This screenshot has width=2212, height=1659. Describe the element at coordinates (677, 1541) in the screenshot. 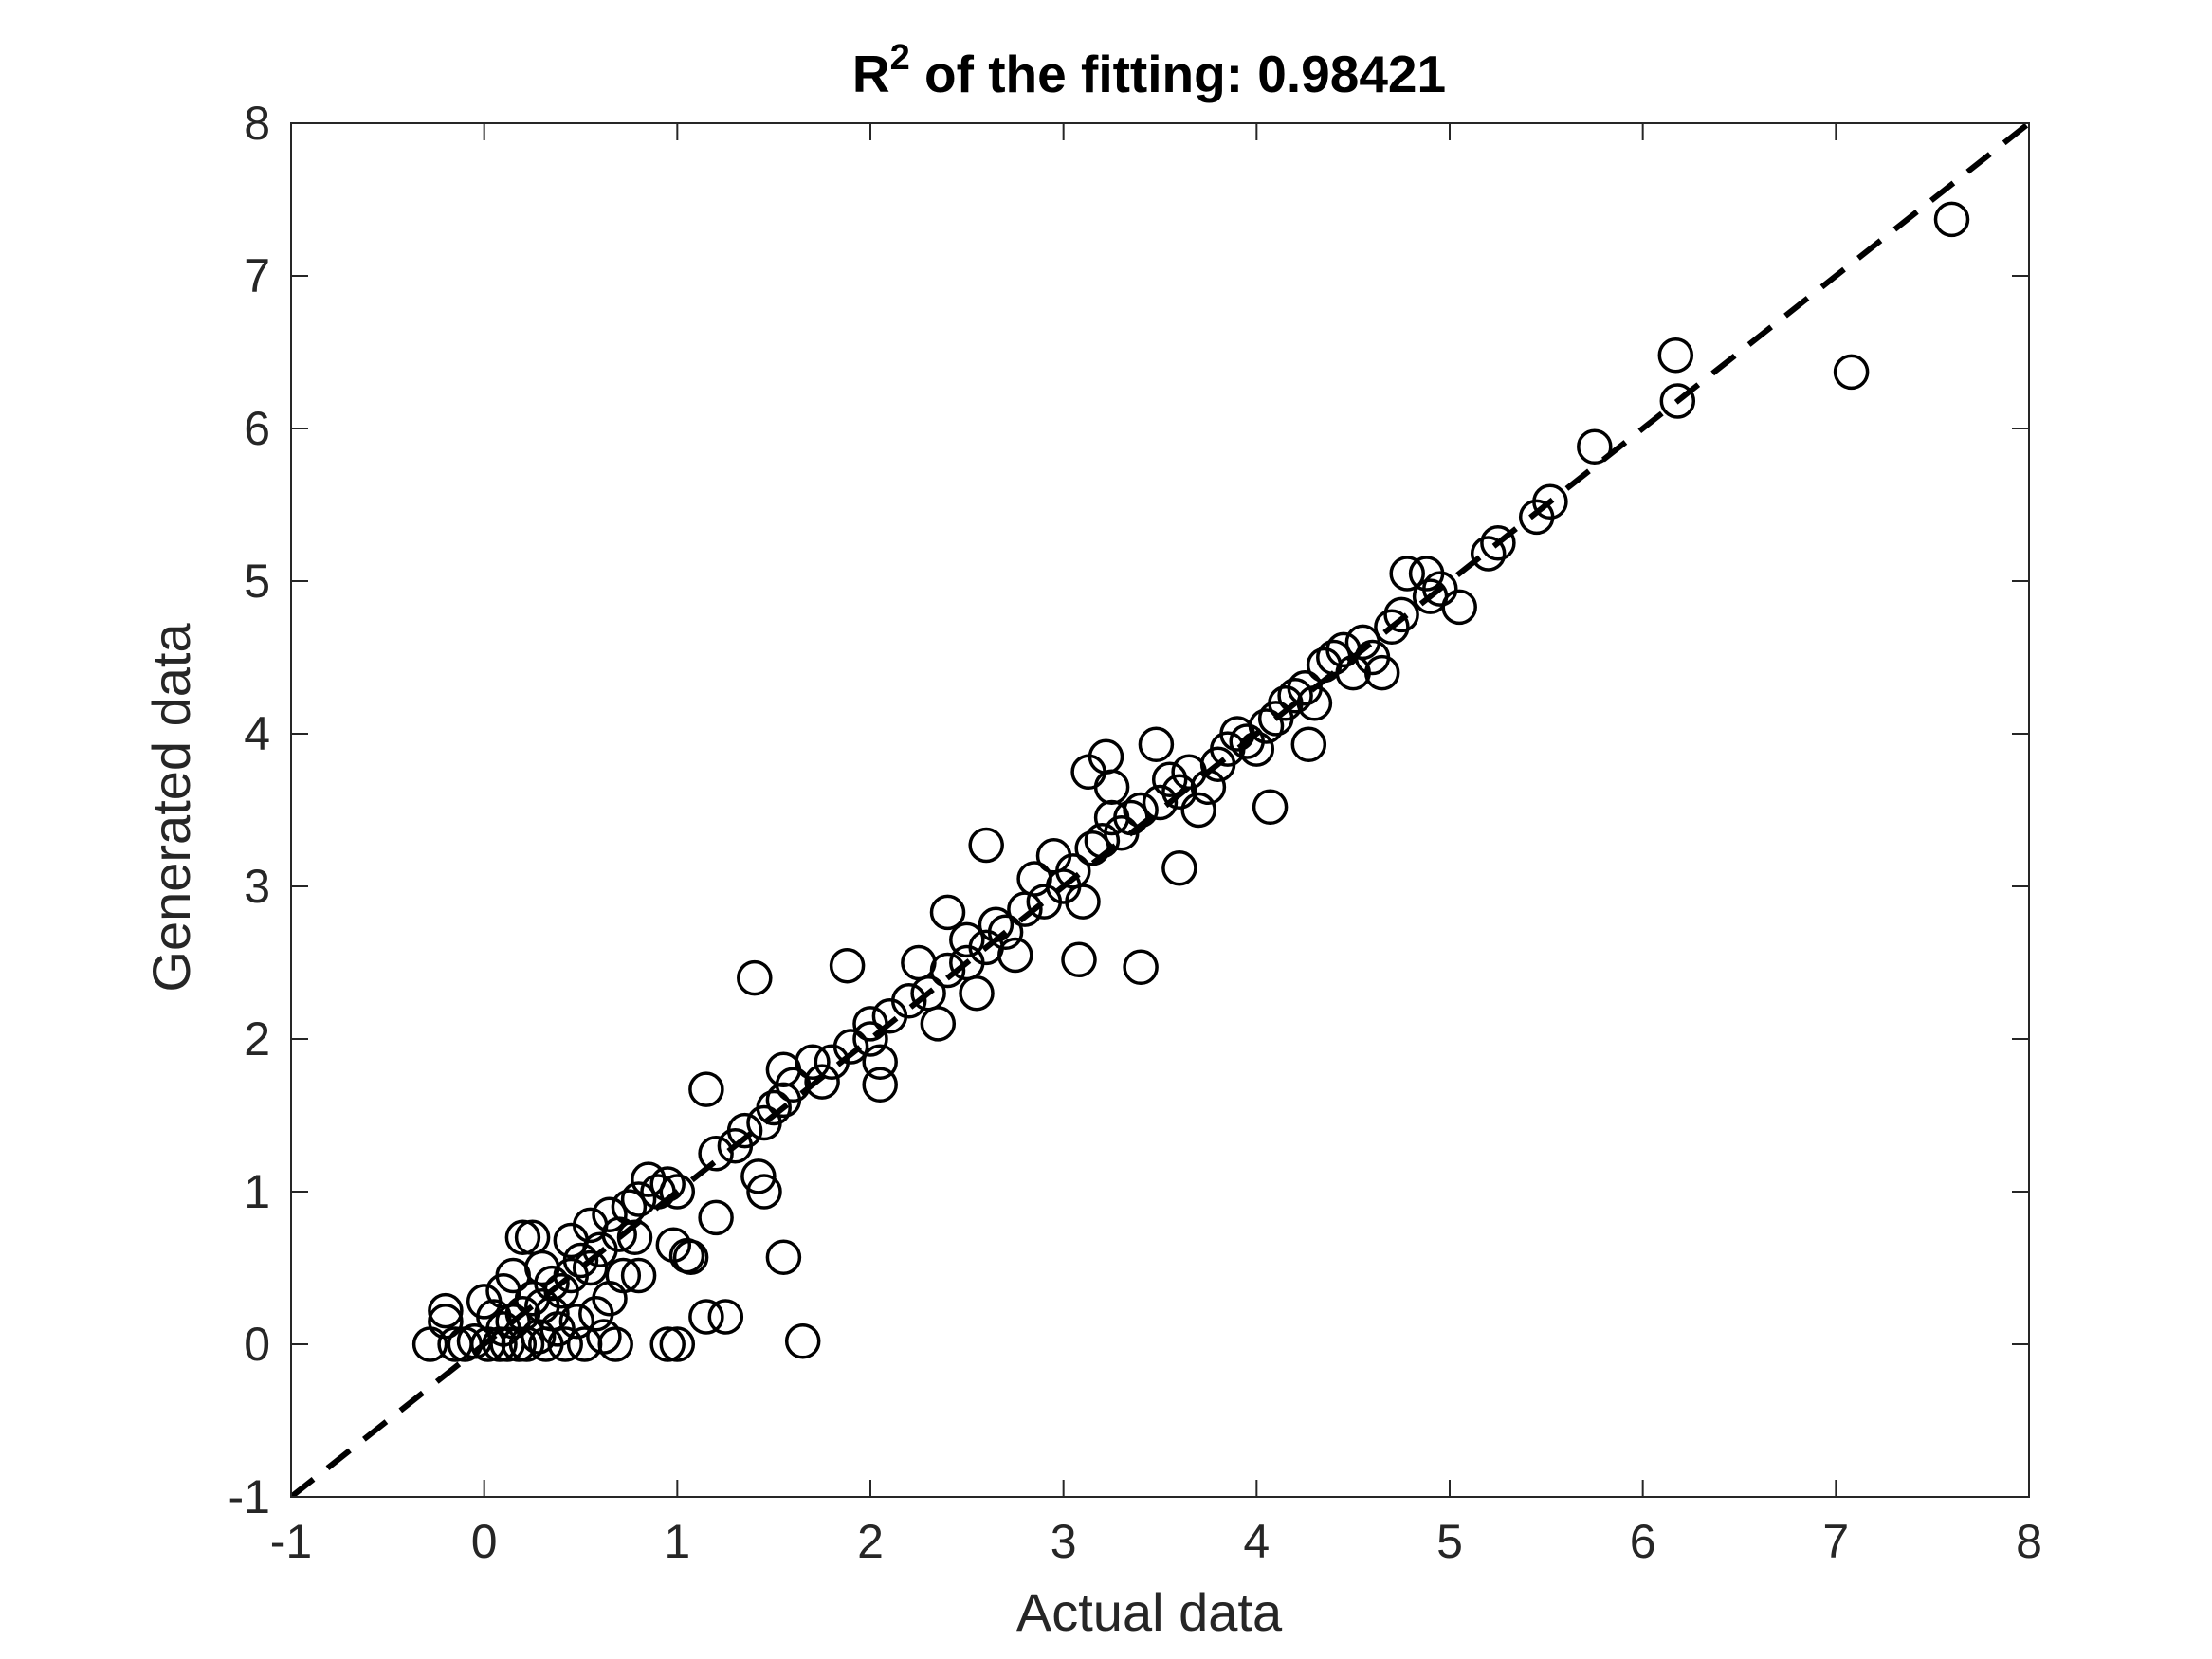

I see `x-tick-label: 1` at that location.